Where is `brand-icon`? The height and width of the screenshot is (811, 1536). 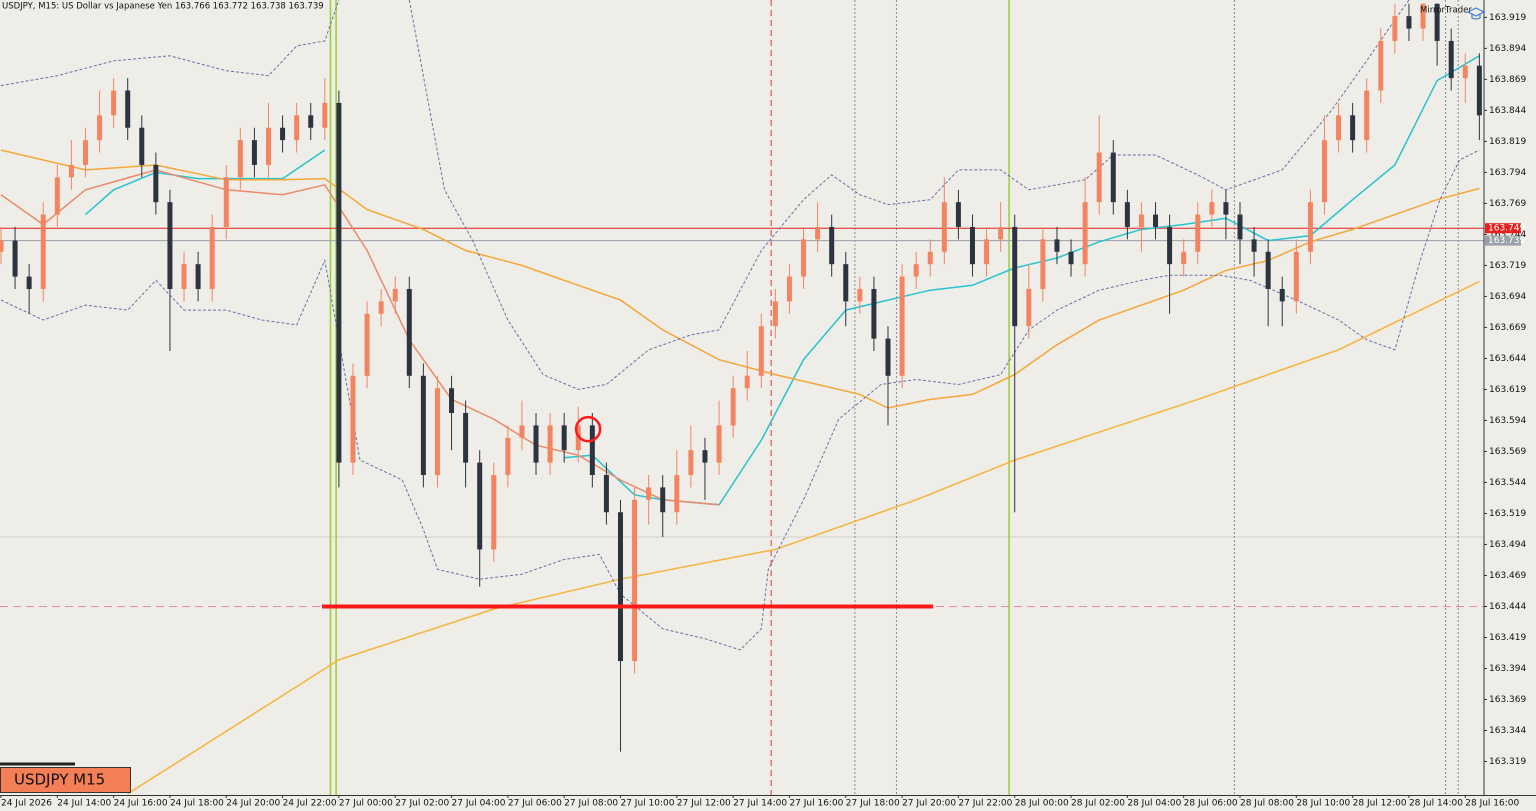 brand-icon is located at coordinates (1476, 13).